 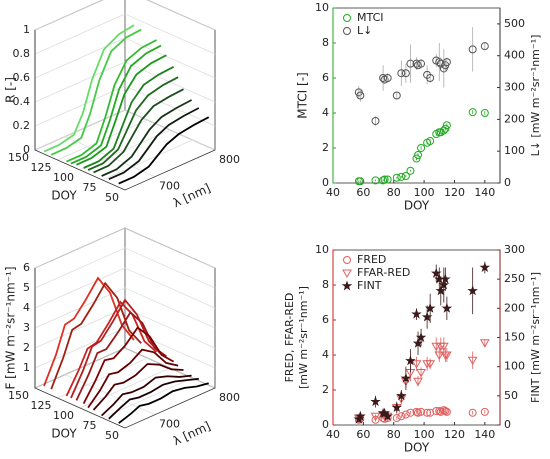 What do you see at coordinates (303, 95) in the screenshot?
I see `y-axis-label: MTCI [-]` at bounding box center [303, 95].